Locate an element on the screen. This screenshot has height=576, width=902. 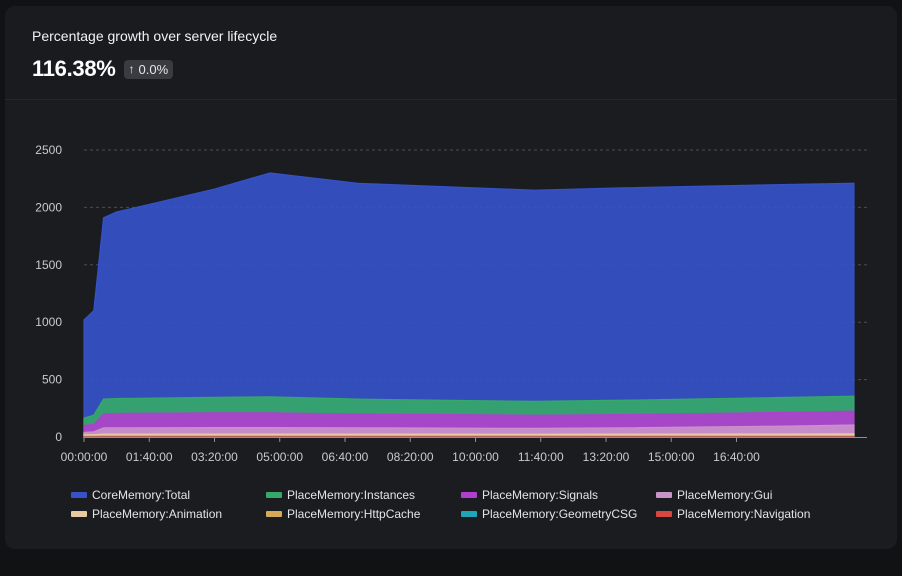
arrow-up-icon: ↑ is located at coordinates (131, 69).